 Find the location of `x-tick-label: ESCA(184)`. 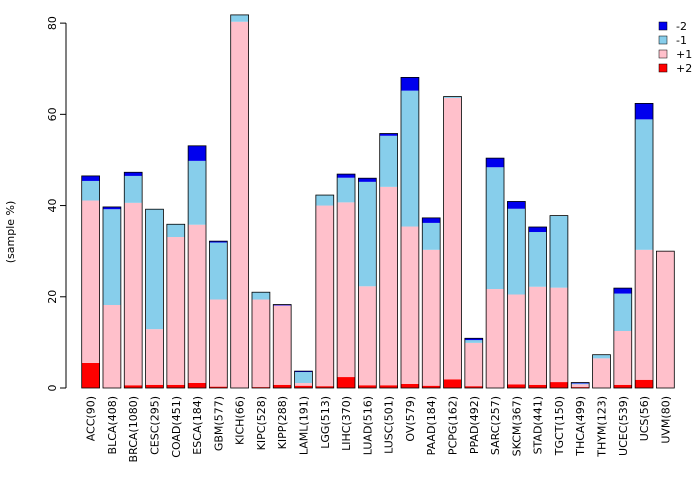

x-tick-label: ESCA(184) is located at coordinates (197, 425).